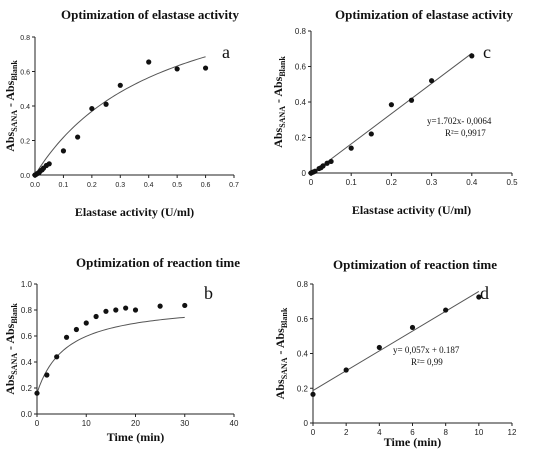 Image resolution: width=550 pixels, height=454 pixels. Describe the element at coordinates (206, 185) in the screenshot. I see `x-tick-label: 0.6` at that location.